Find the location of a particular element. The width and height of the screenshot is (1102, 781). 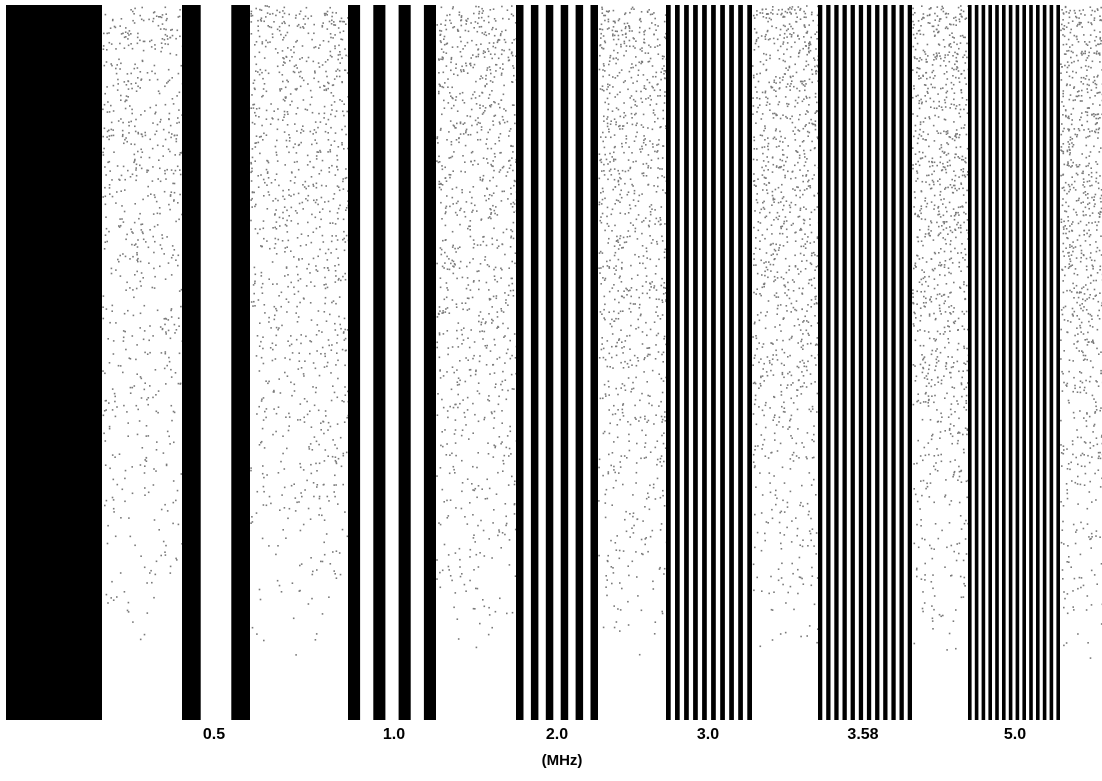

freq-label-3-58: 3.58 is located at coordinates (862, 735).